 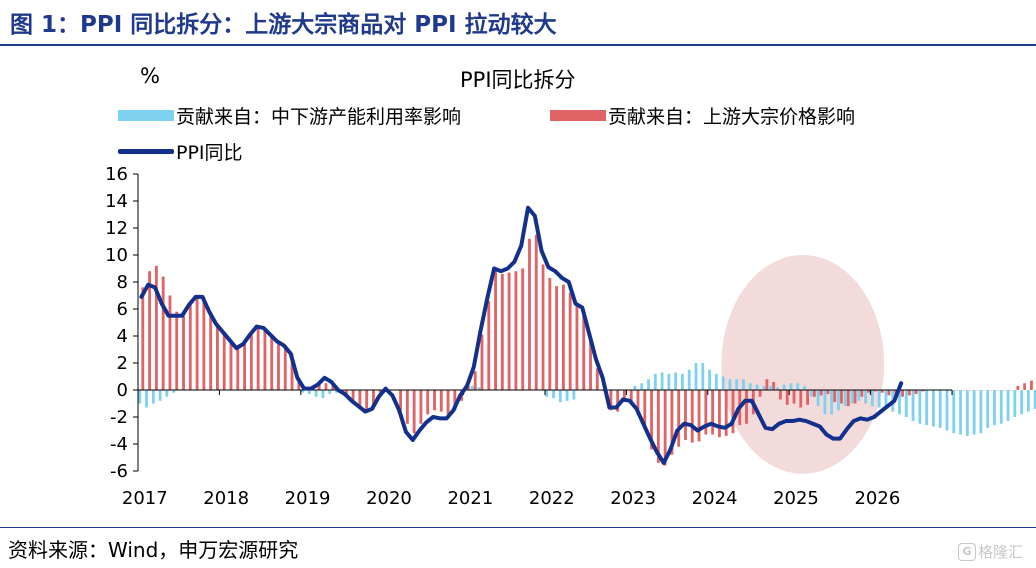 I want to click on legend-upstream-swatch, so click(x=578, y=115).